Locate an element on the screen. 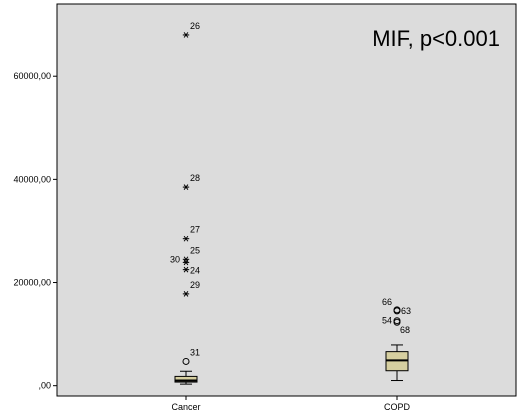  x-tick-label: COPD is located at coordinates (397, 407).